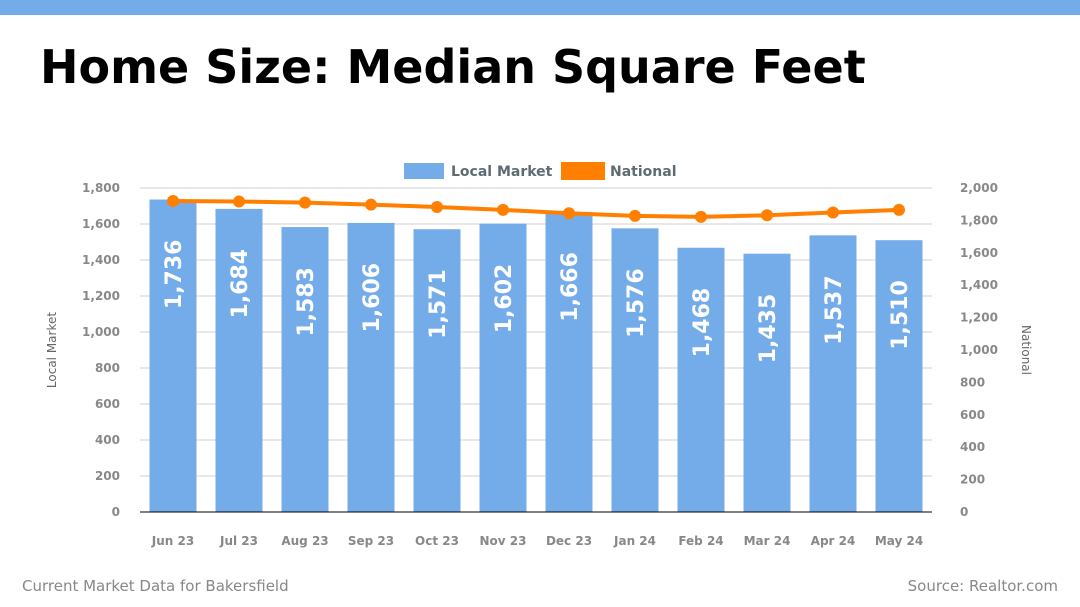 The image size is (1080, 607). I want to click on legend-swatch-national, so click(583, 171).